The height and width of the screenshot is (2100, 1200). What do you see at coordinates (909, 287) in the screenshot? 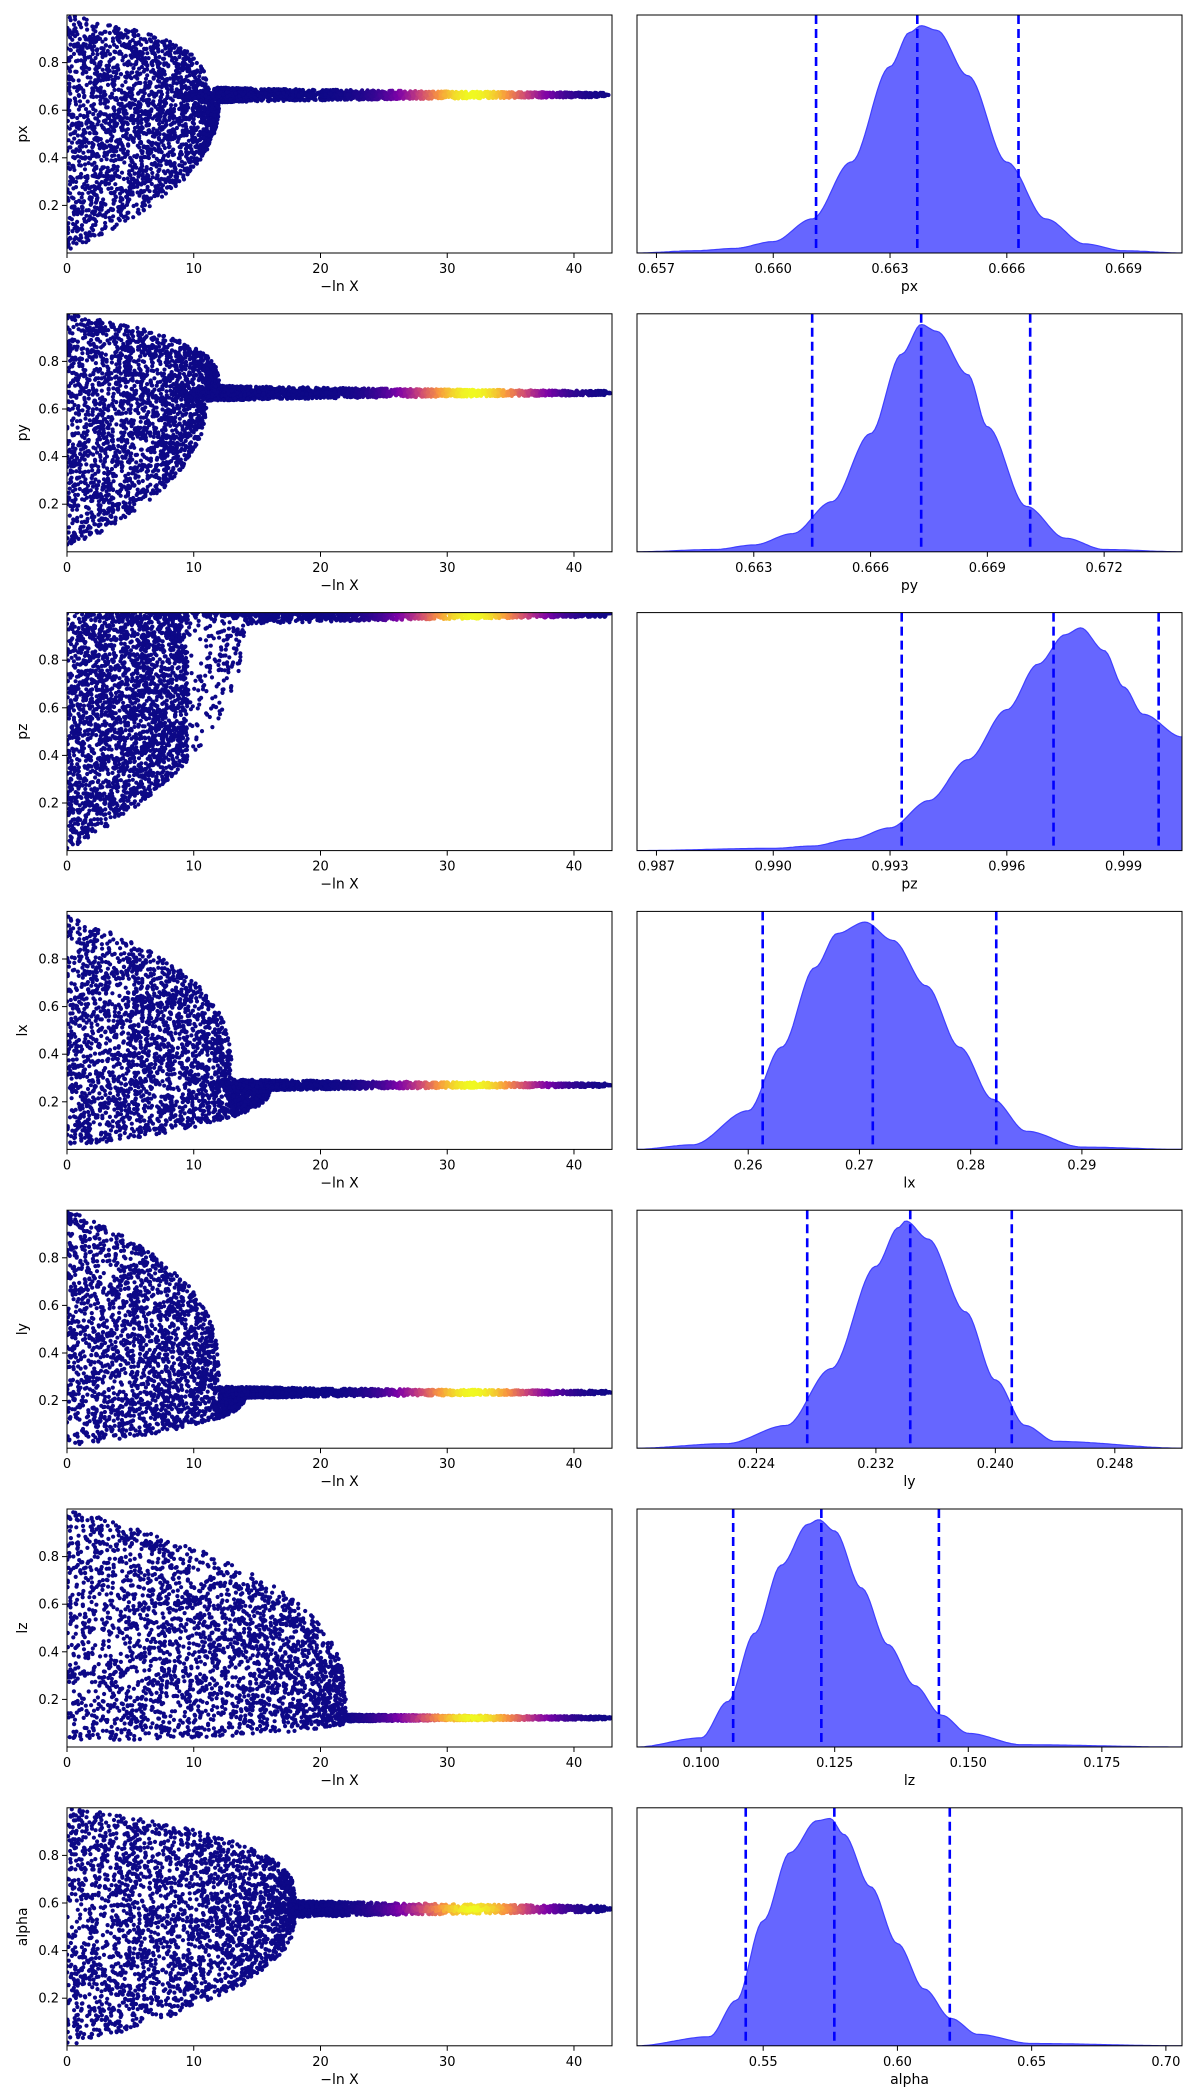
I see `x-axis-label: px` at bounding box center [909, 287].